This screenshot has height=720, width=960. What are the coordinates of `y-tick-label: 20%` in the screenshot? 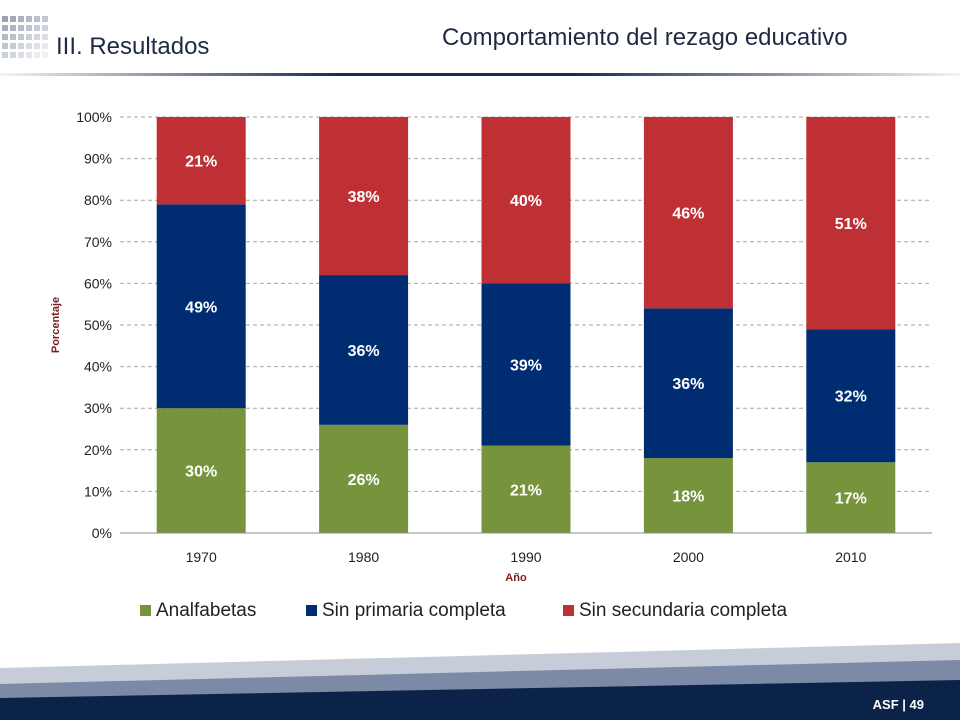 It's located at (98, 450).